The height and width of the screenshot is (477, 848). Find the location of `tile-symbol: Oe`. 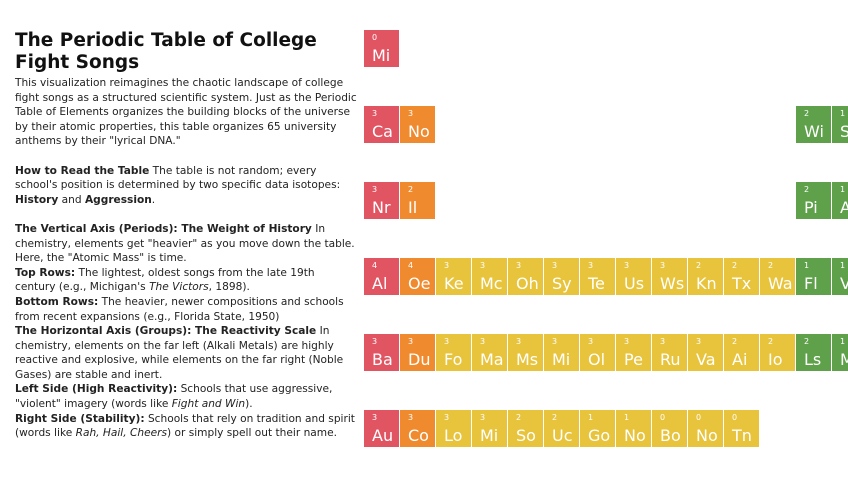

tile-symbol: Oe is located at coordinates (419, 283).